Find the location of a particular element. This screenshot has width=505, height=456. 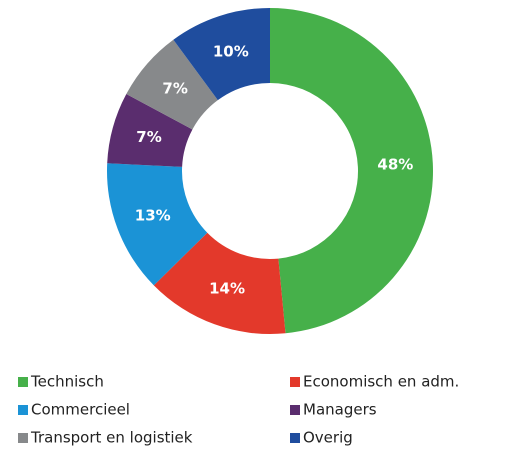

legend-label: Transport en logistiek is located at coordinates (111, 438).